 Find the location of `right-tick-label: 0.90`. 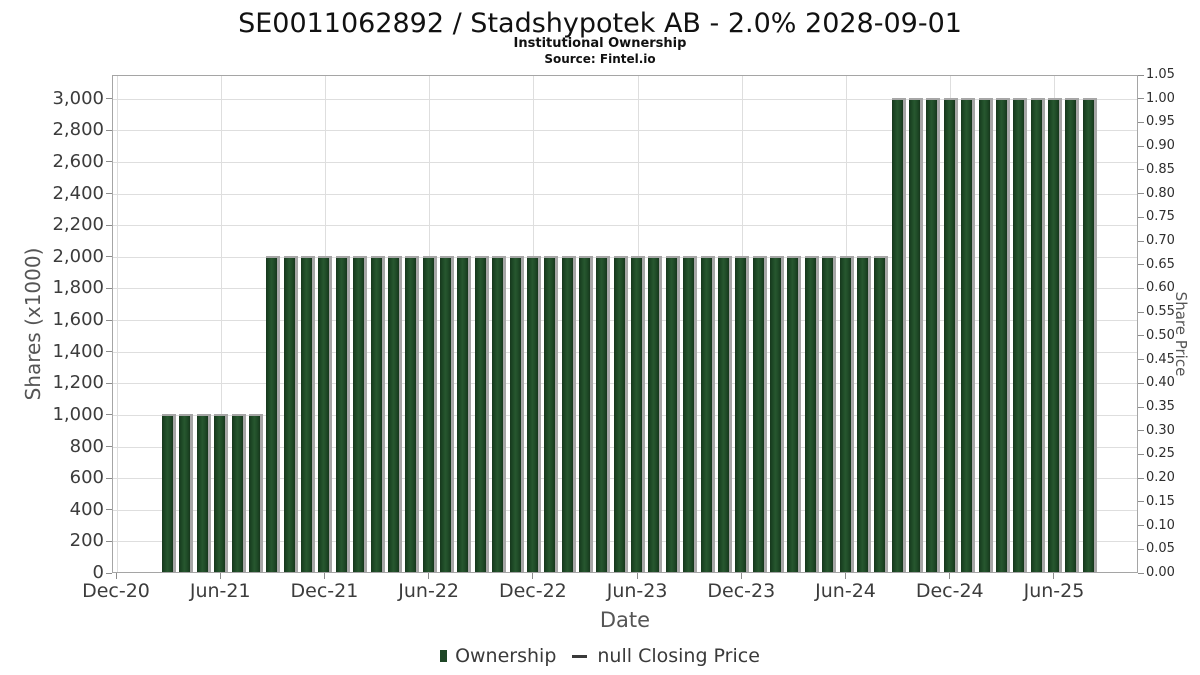

right-tick-label: 0.90 is located at coordinates (1160, 146).